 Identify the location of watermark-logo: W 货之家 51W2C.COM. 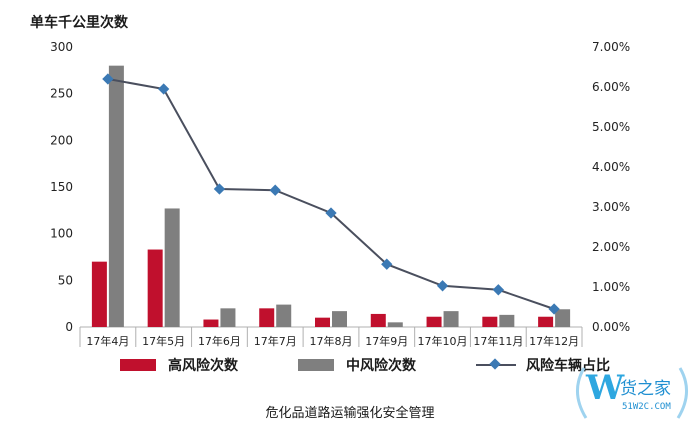
(632, 392).